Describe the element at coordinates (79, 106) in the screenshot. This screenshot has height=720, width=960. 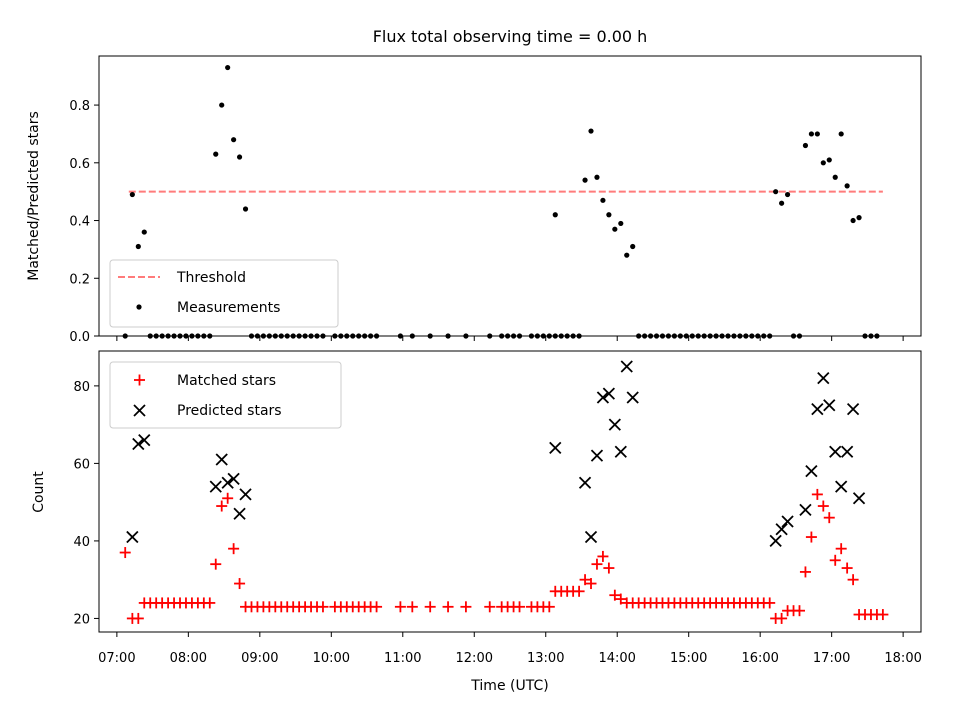
I see `top-y-tick-label: 0.8` at that location.